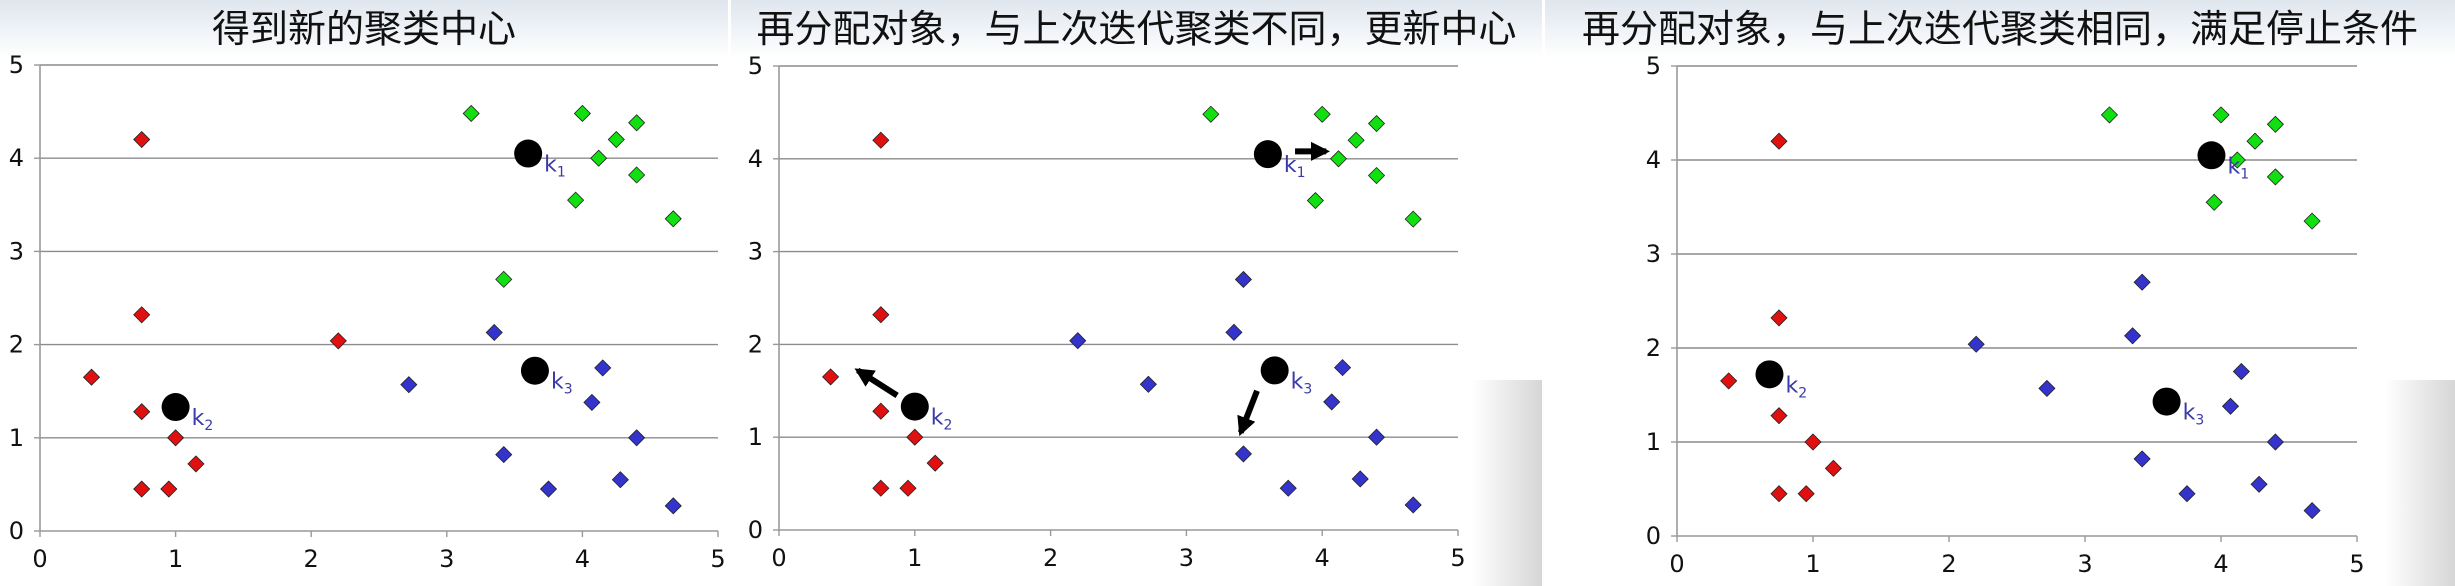 This screenshot has height=586, width=2455. I want to click on x-tick-label: 3, so click(1186, 558).